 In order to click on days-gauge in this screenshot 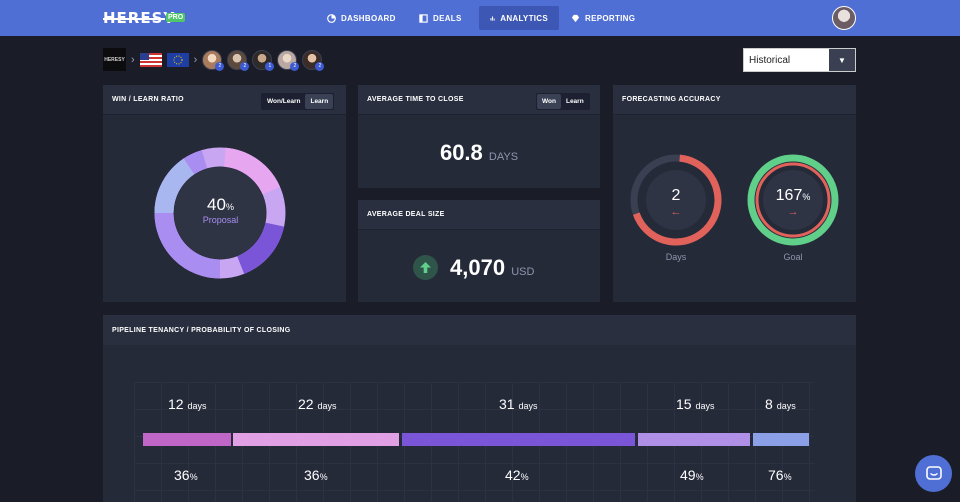, I will do `click(676, 200)`.